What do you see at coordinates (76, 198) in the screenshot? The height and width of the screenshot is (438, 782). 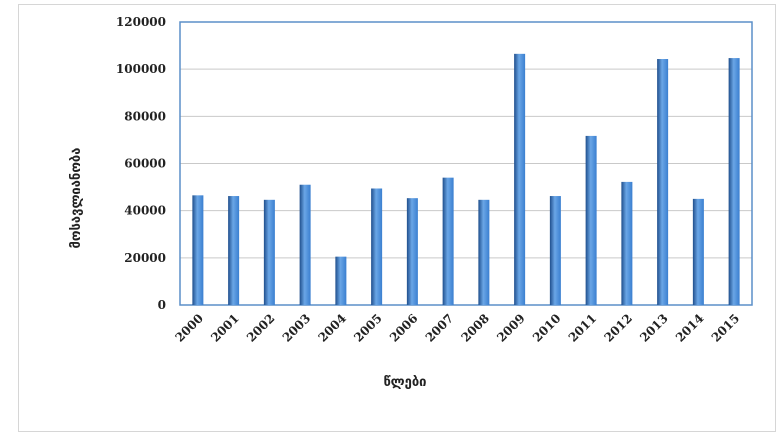 I see `y-axis-title: მოსავლიანობა` at bounding box center [76, 198].